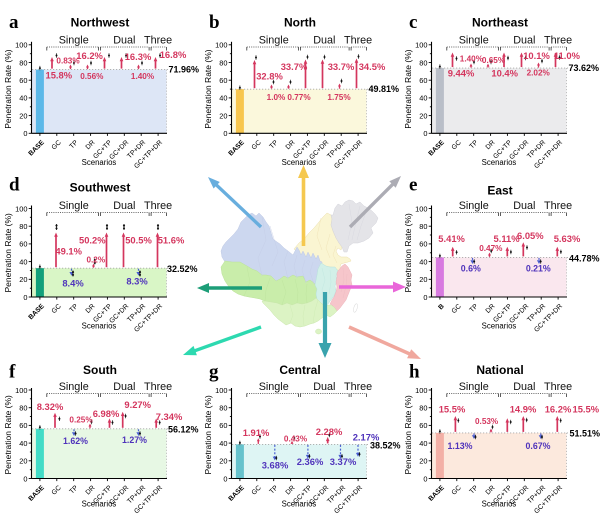  Describe the element at coordinates (585, 433) in the screenshot. I see `svg-text: 51.51%` at that location.